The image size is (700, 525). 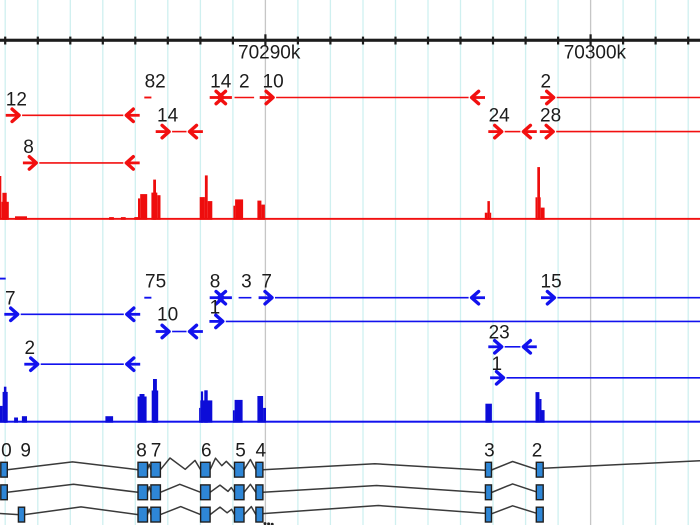 I want to click on svg-text: 23, so click(x=499, y=333).